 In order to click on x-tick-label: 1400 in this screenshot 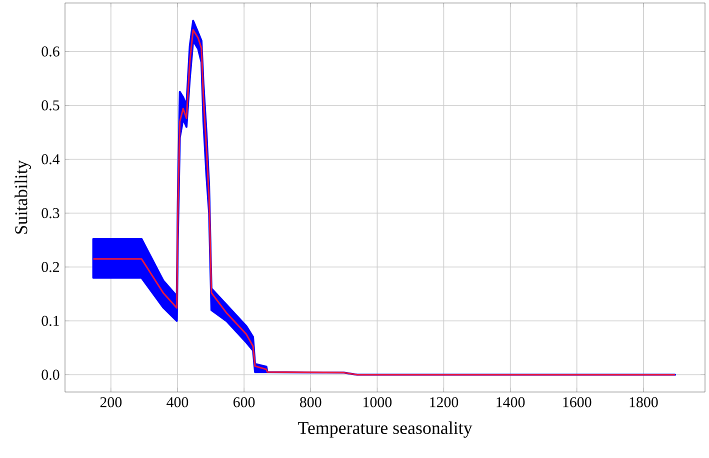, I will do `click(510, 402)`.